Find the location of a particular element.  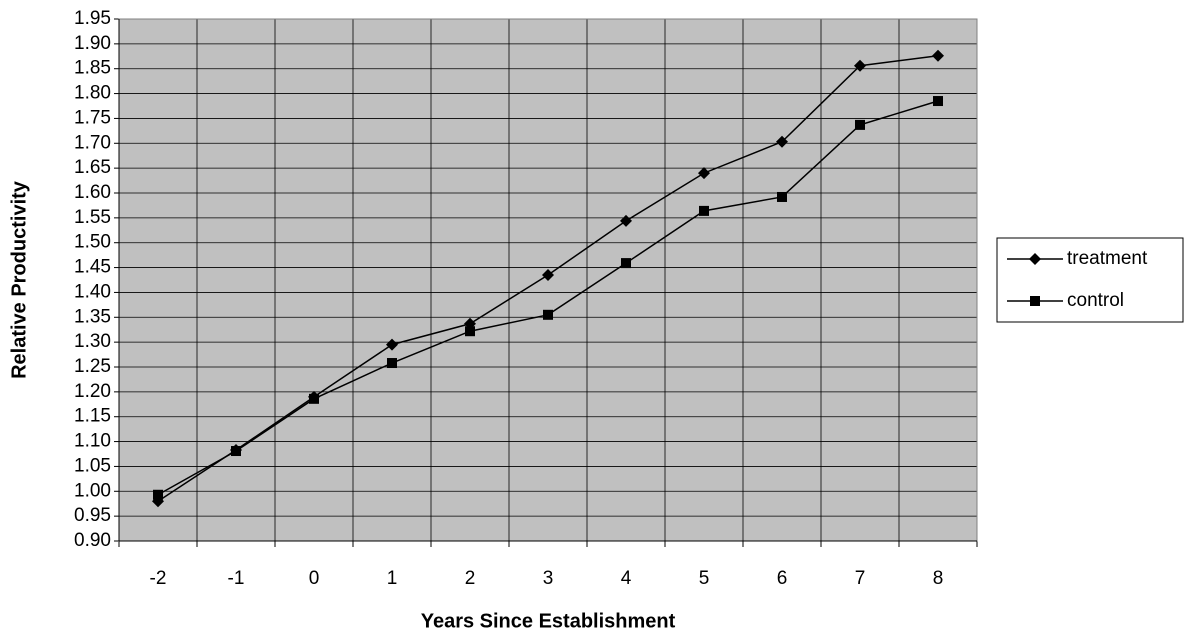

y-tick-label: 1.05 is located at coordinates (92, 465).